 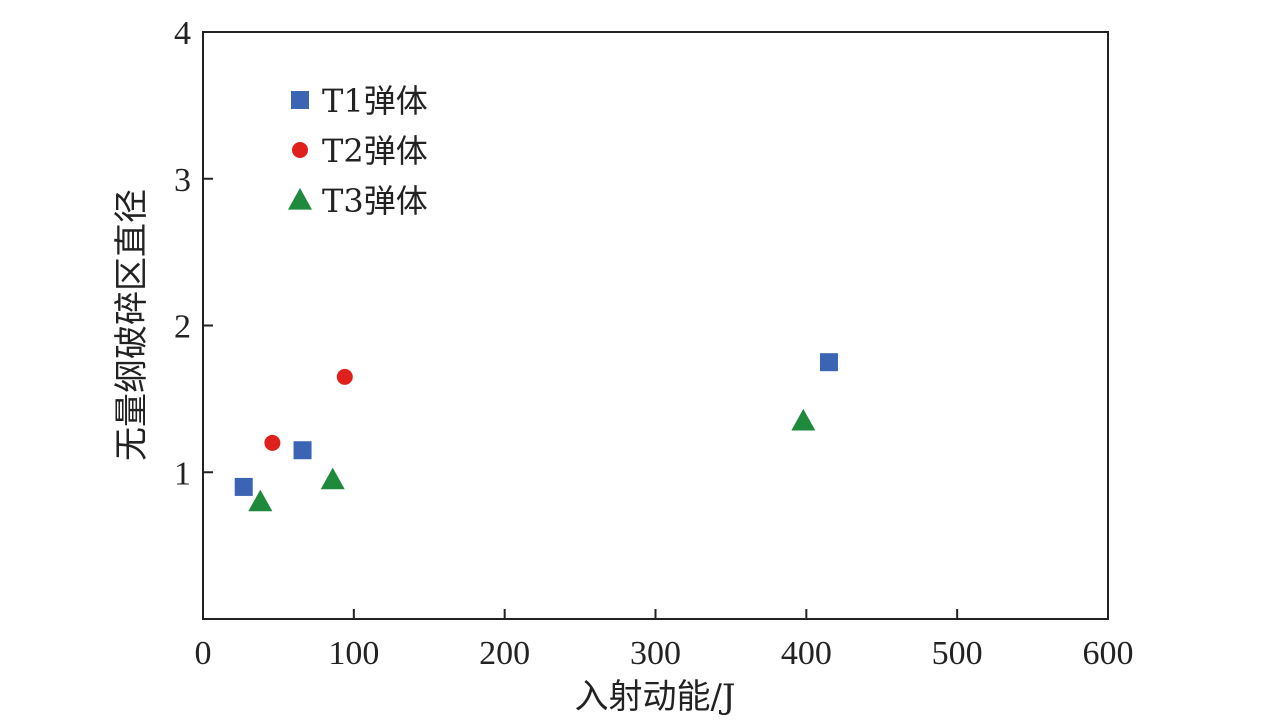 What do you see at coordinates (1108, 653) in the screenshot?
I see `x-tick-label: 600` at bounding box center [1108, 653].